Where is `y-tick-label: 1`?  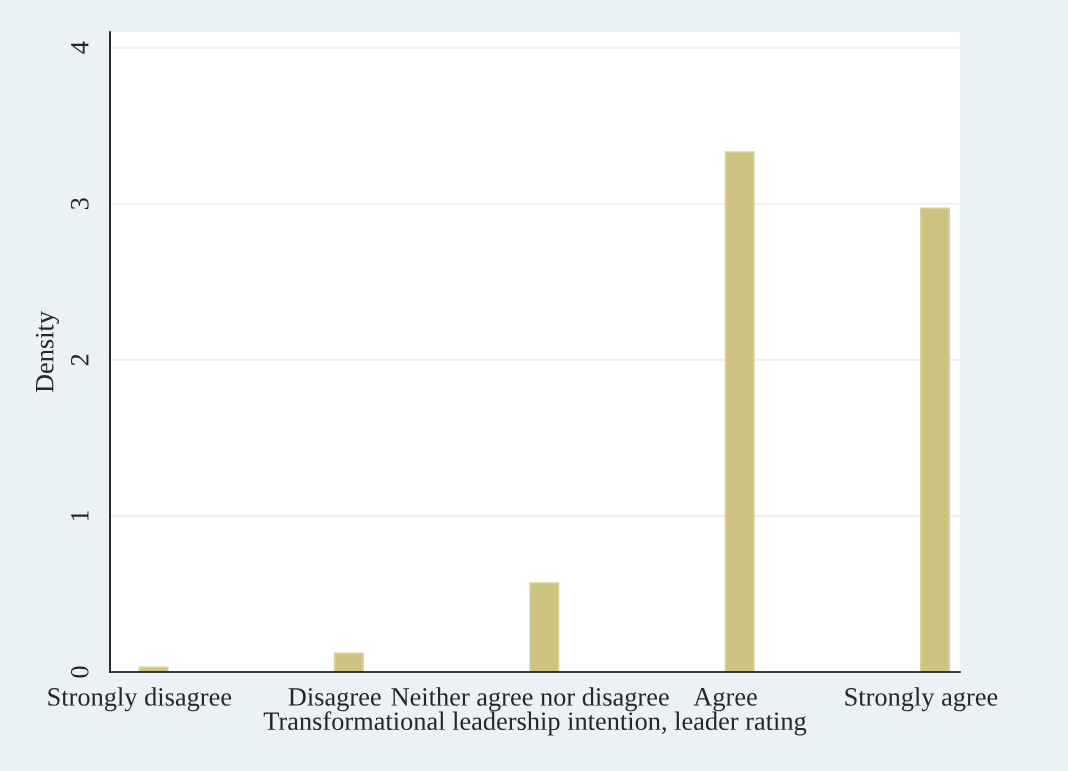
y-tick-label: 1 is located at coordinates (79, 515).